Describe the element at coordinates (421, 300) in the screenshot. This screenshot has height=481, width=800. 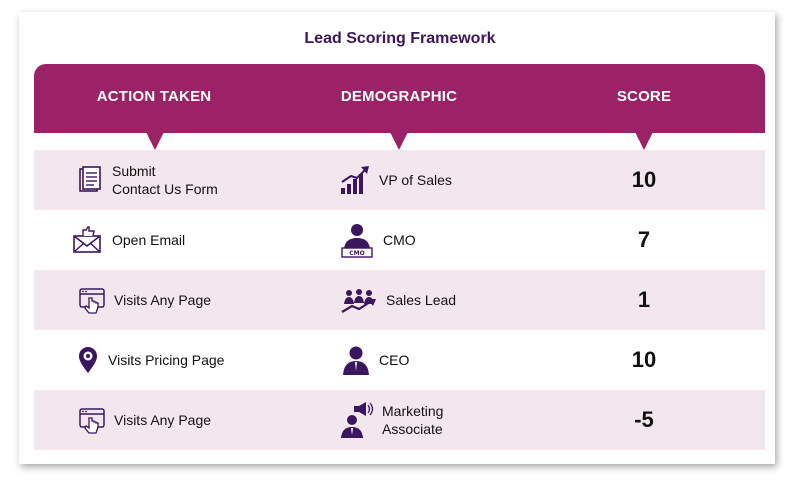
I see `demographic-label: Sales Lead` at that location.